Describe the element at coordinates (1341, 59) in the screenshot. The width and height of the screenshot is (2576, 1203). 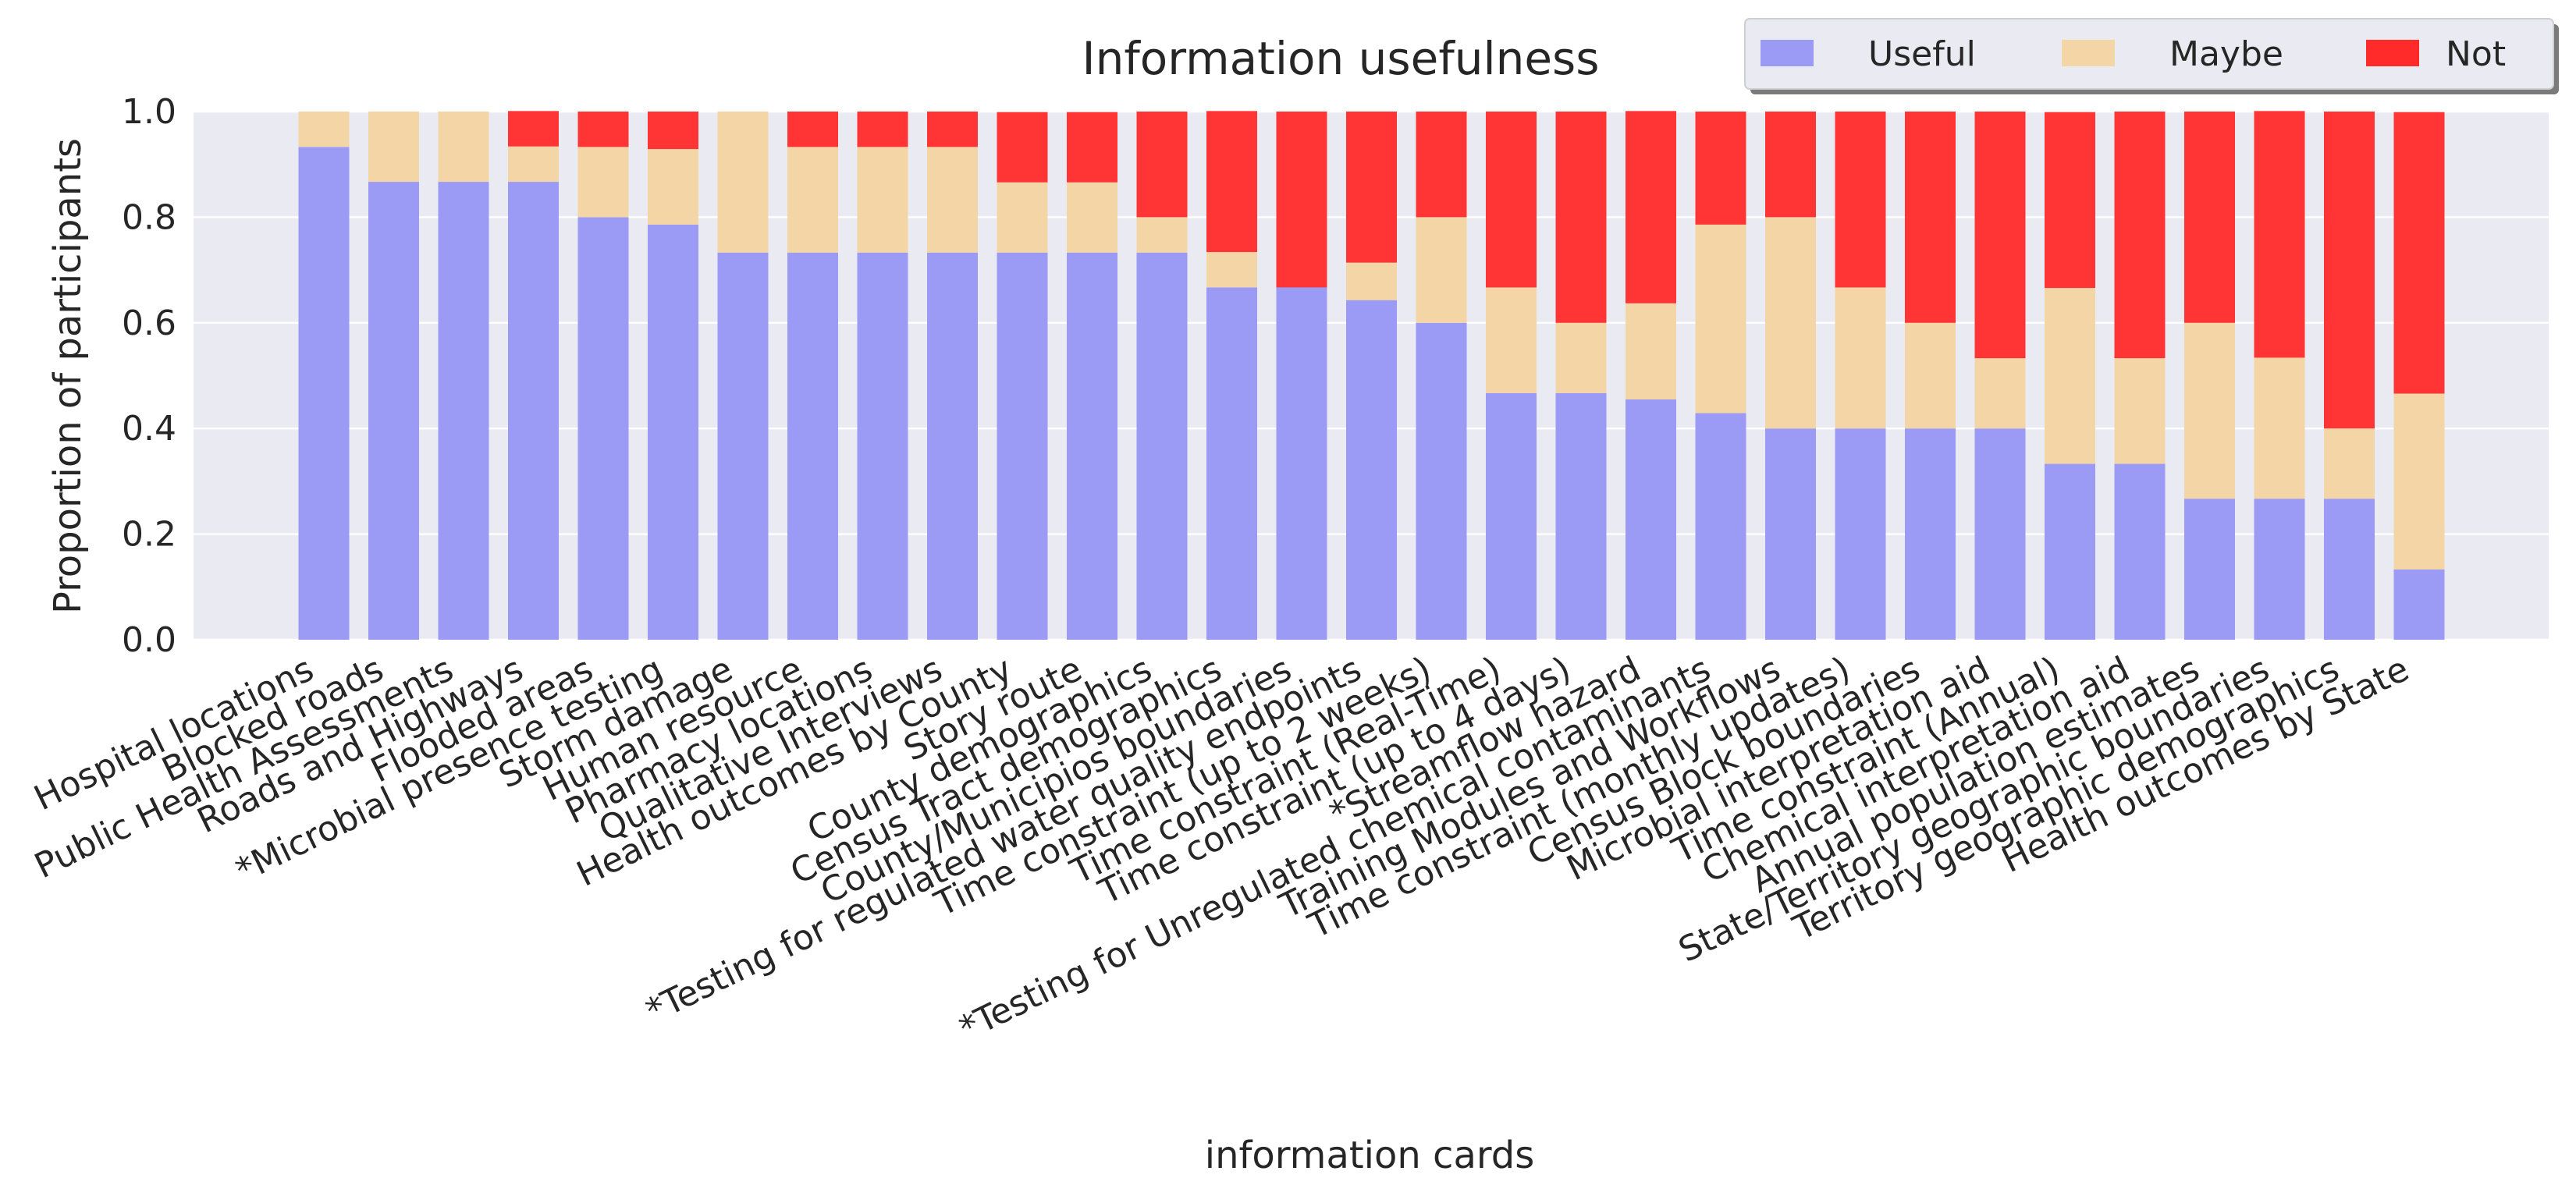
I see `chart-title: Information usefulness` at that location.